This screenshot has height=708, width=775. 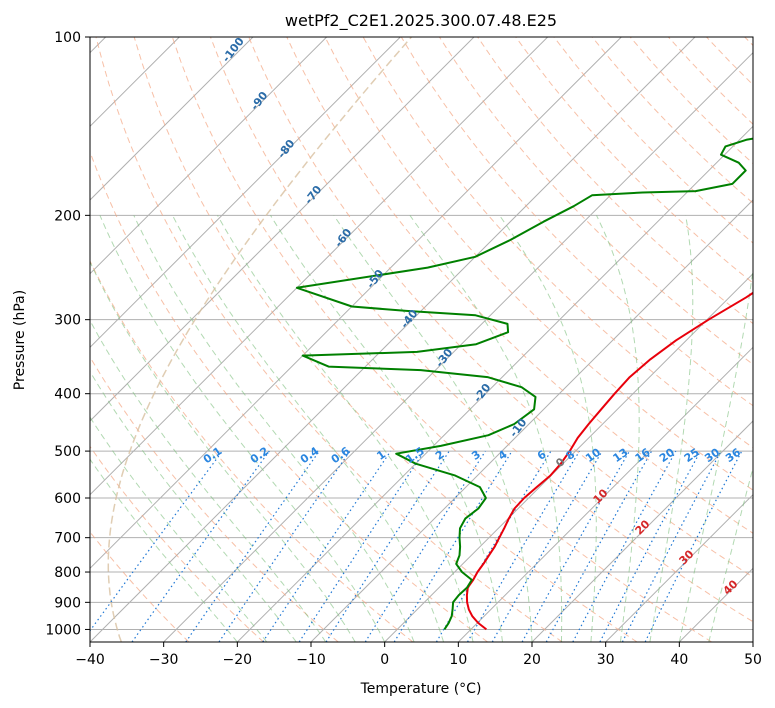 What do you see at coordinates (67, 395) in the screenshot?
I see `y-tick-label: 400` at bounding box center [67, 395].